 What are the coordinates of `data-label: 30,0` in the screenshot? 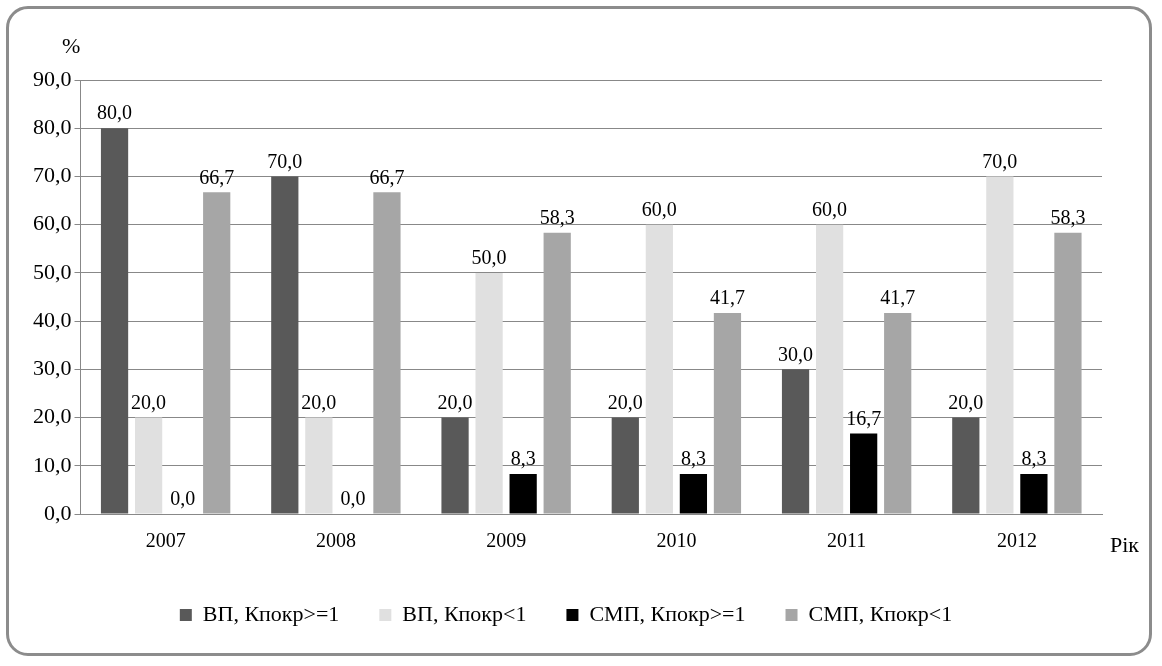 It's located at (796, 353).